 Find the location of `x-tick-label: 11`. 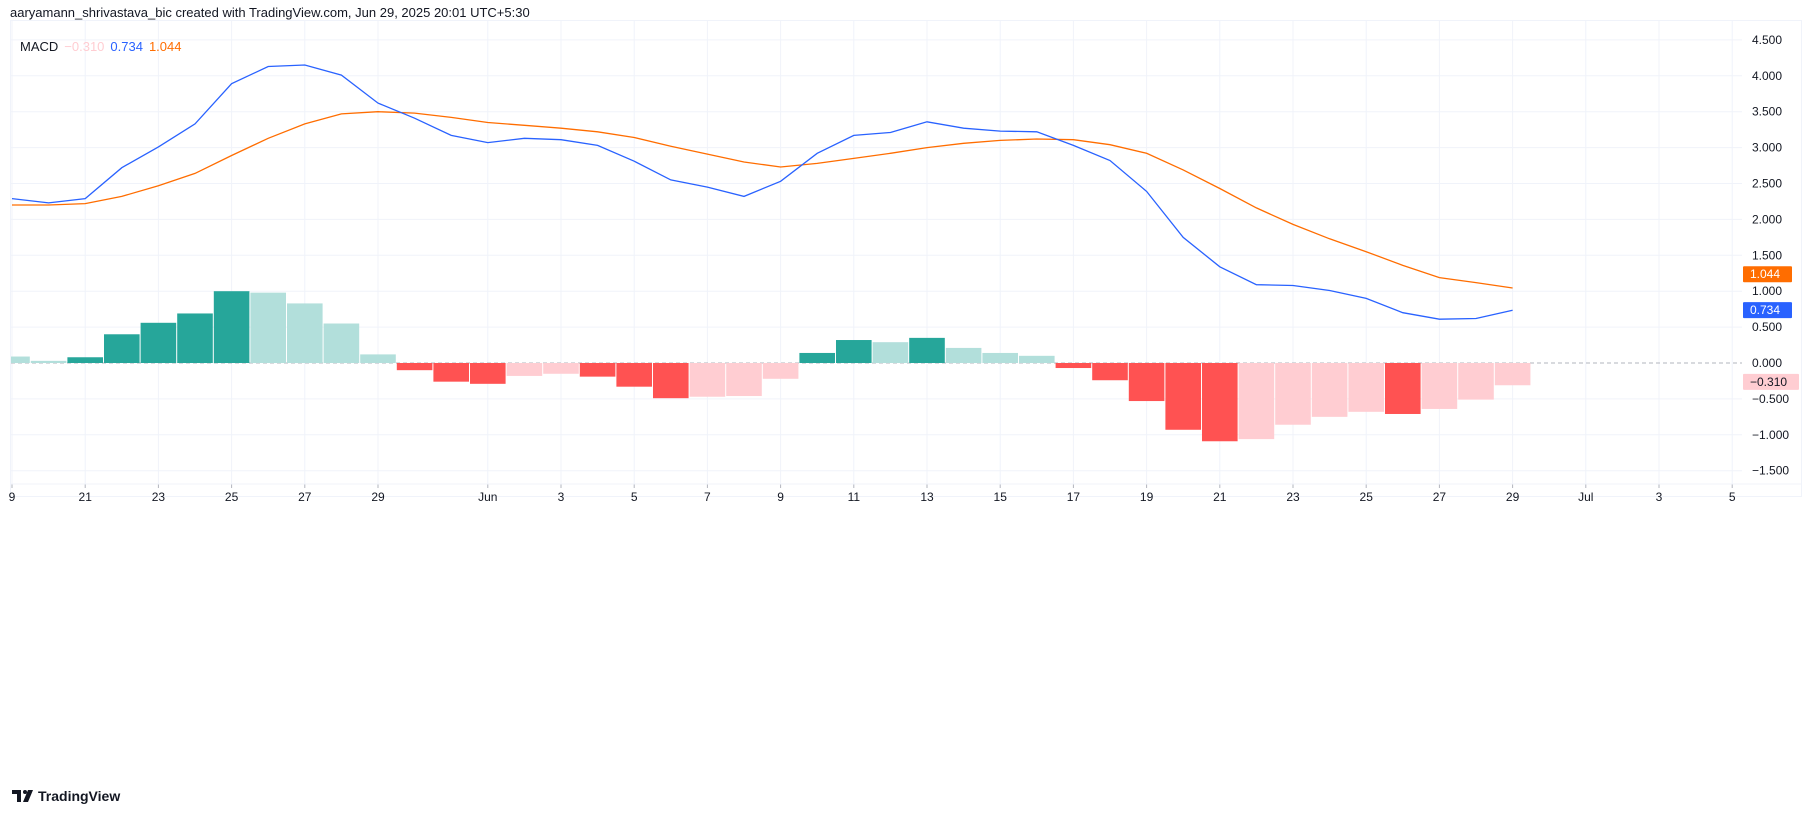

x-tick-label: 11 is located at coordinates (854, 497).